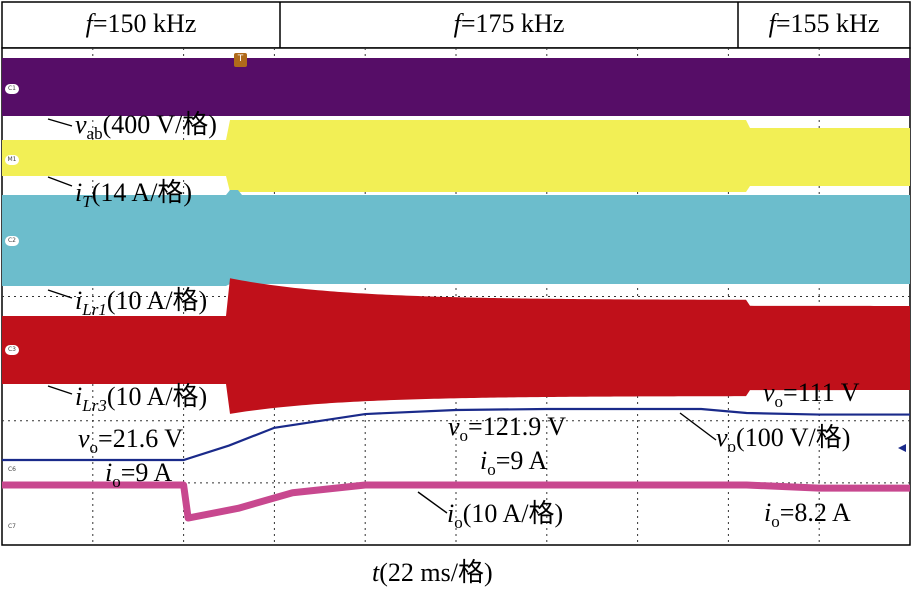 Image resolution: width=912 pixels, height=593 pixels. Describe the element at coordinates (824, 23) in the screenshot. I see `frequency-label-155: f =155 kHz` at that location.